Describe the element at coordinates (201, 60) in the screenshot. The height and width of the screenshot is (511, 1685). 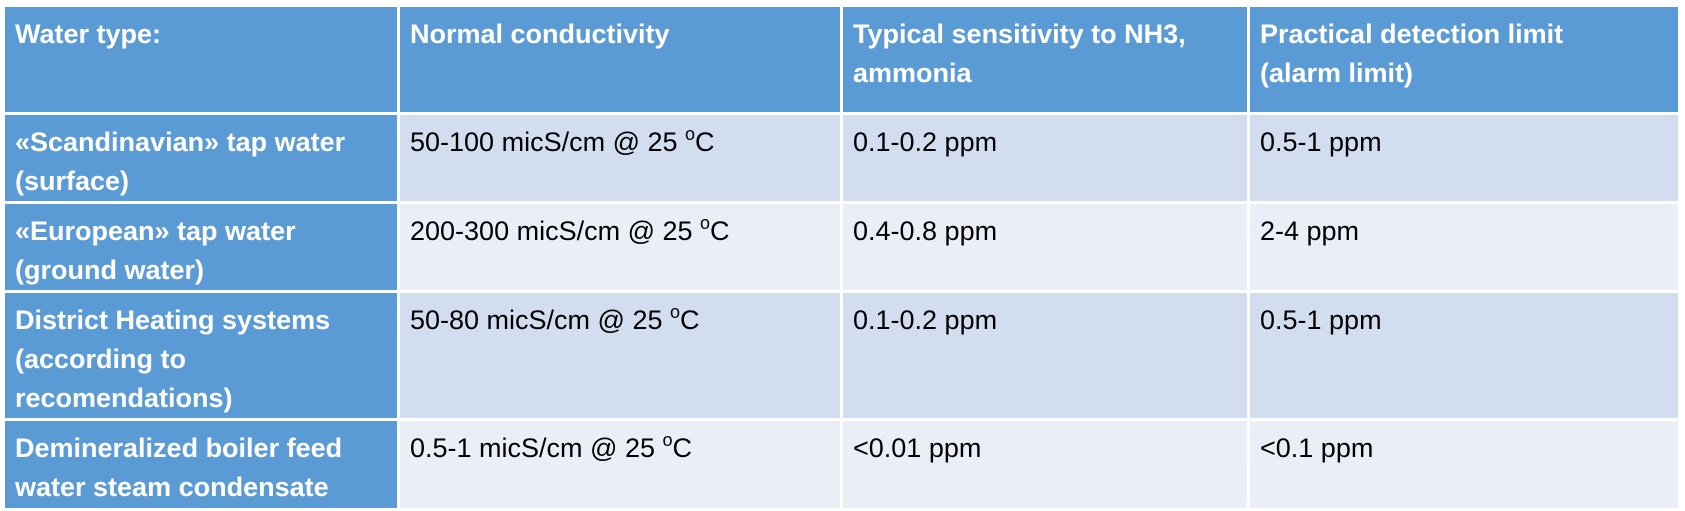
I see `header-water-type: Water type:` at that location.